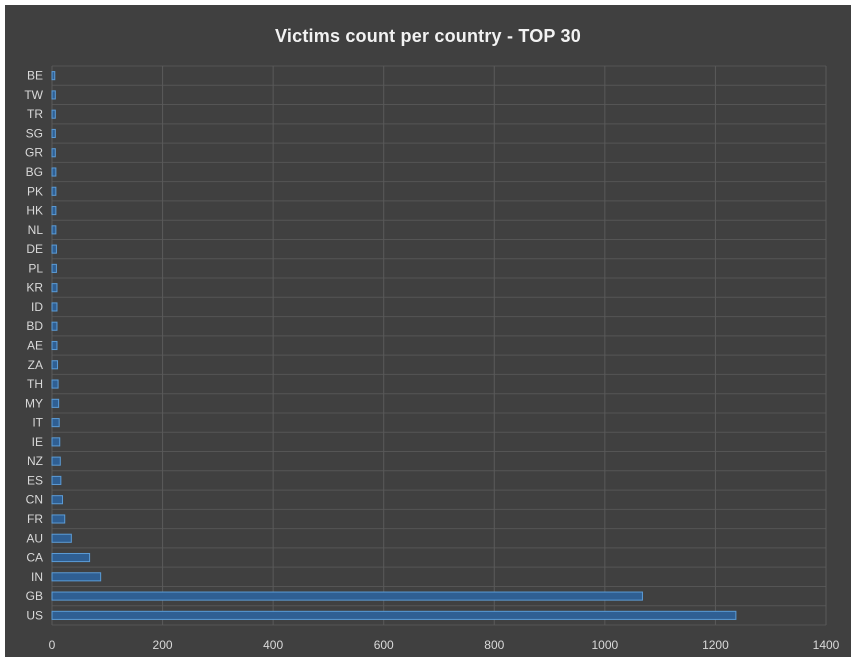 The image size is (857, 659). Describe the element at coordinates (34, 133) in the screenshot. I see `category-label-sg: SG` at that location.